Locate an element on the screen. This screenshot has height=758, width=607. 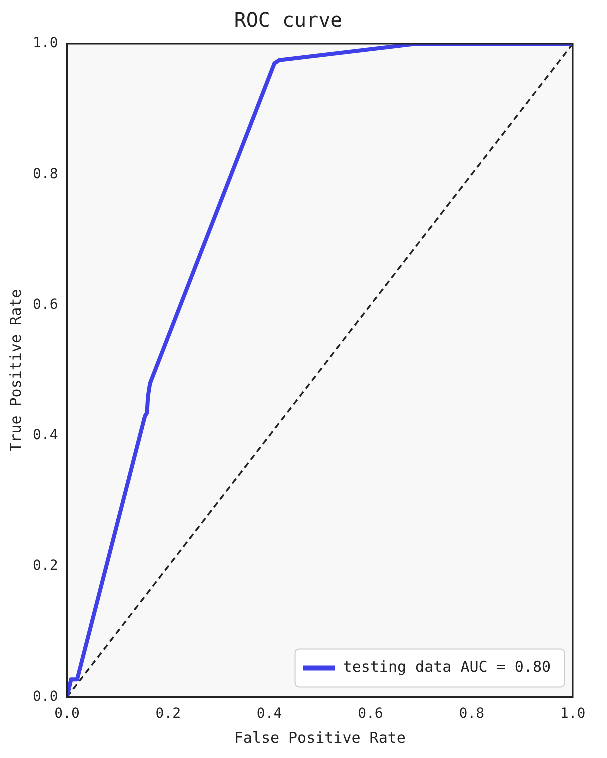
y-tick-label: 0.4 is located at coordinates (45, 436).